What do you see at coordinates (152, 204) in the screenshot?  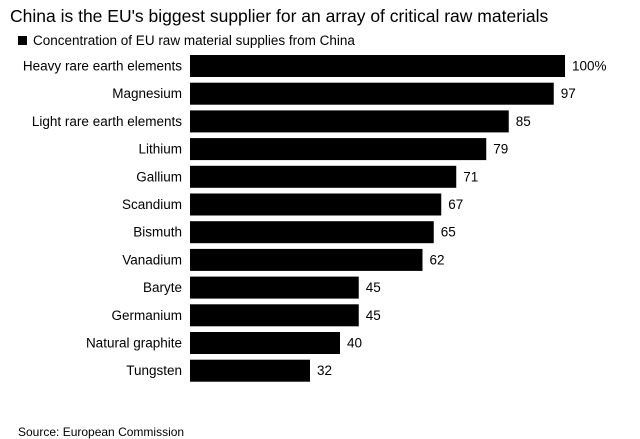 I see `category-label: Scandium` at bounding box center [152, 204].